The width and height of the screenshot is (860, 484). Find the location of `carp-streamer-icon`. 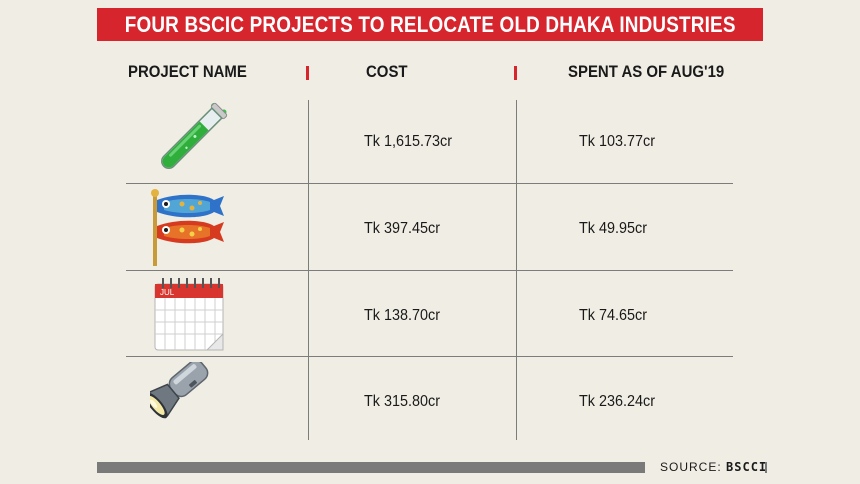

carp-streamer-icon is located at coordinates (188, 230).